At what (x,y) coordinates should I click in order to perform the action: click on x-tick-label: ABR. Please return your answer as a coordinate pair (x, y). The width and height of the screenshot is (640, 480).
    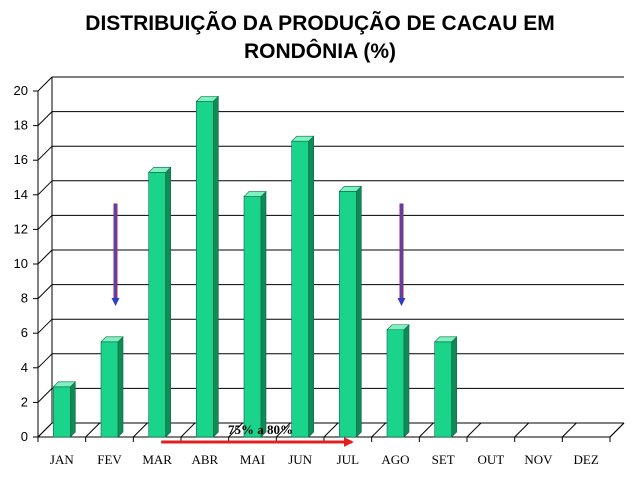
    Looking at the image, I should click on (204, 459).